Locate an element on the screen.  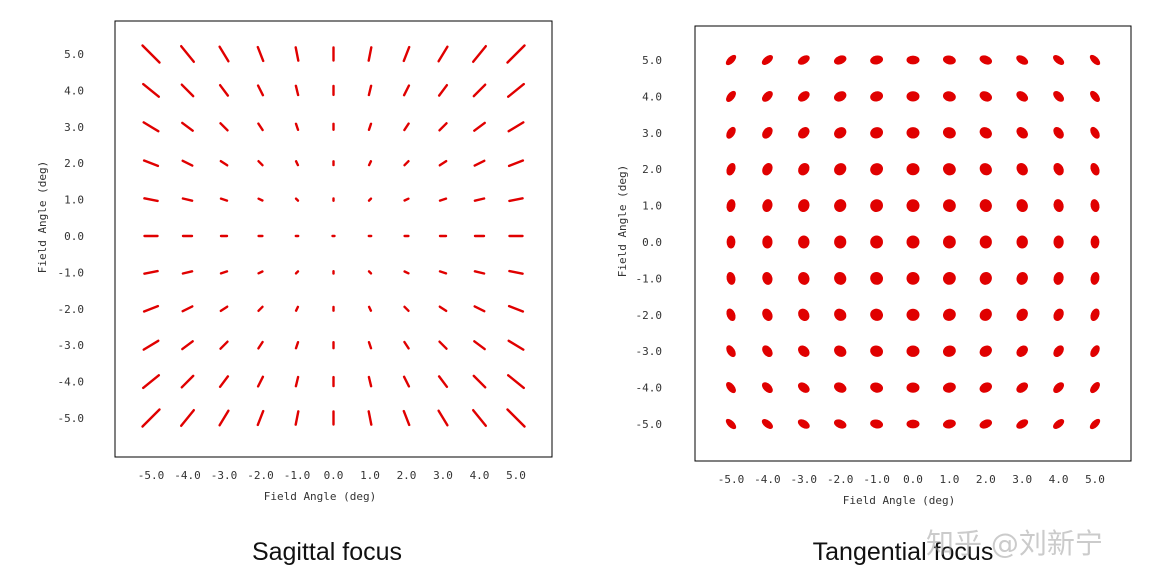
sagittal-y-tick-label: 4.0 is located at coordinates (74, 90).